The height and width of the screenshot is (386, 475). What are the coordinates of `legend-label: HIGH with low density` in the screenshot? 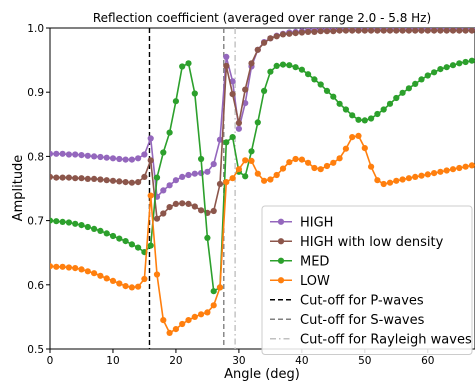 It's located at (372, 242).